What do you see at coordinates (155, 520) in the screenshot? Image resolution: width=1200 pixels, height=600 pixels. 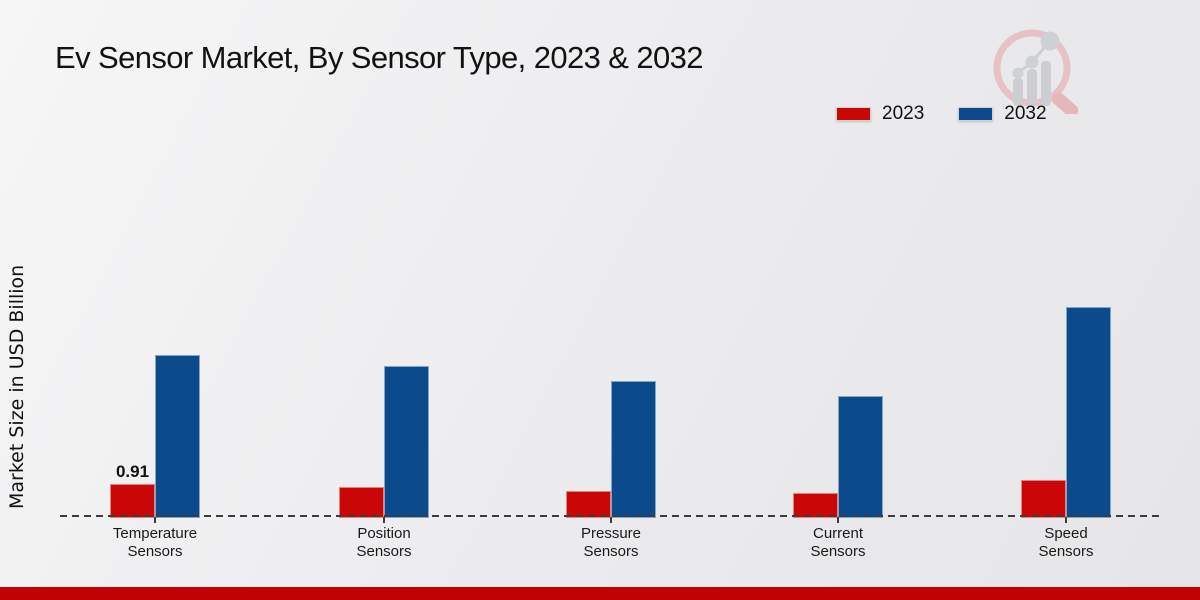 I see `x-axis-tick-temperature-sensors` at bounding box center [155, 520].